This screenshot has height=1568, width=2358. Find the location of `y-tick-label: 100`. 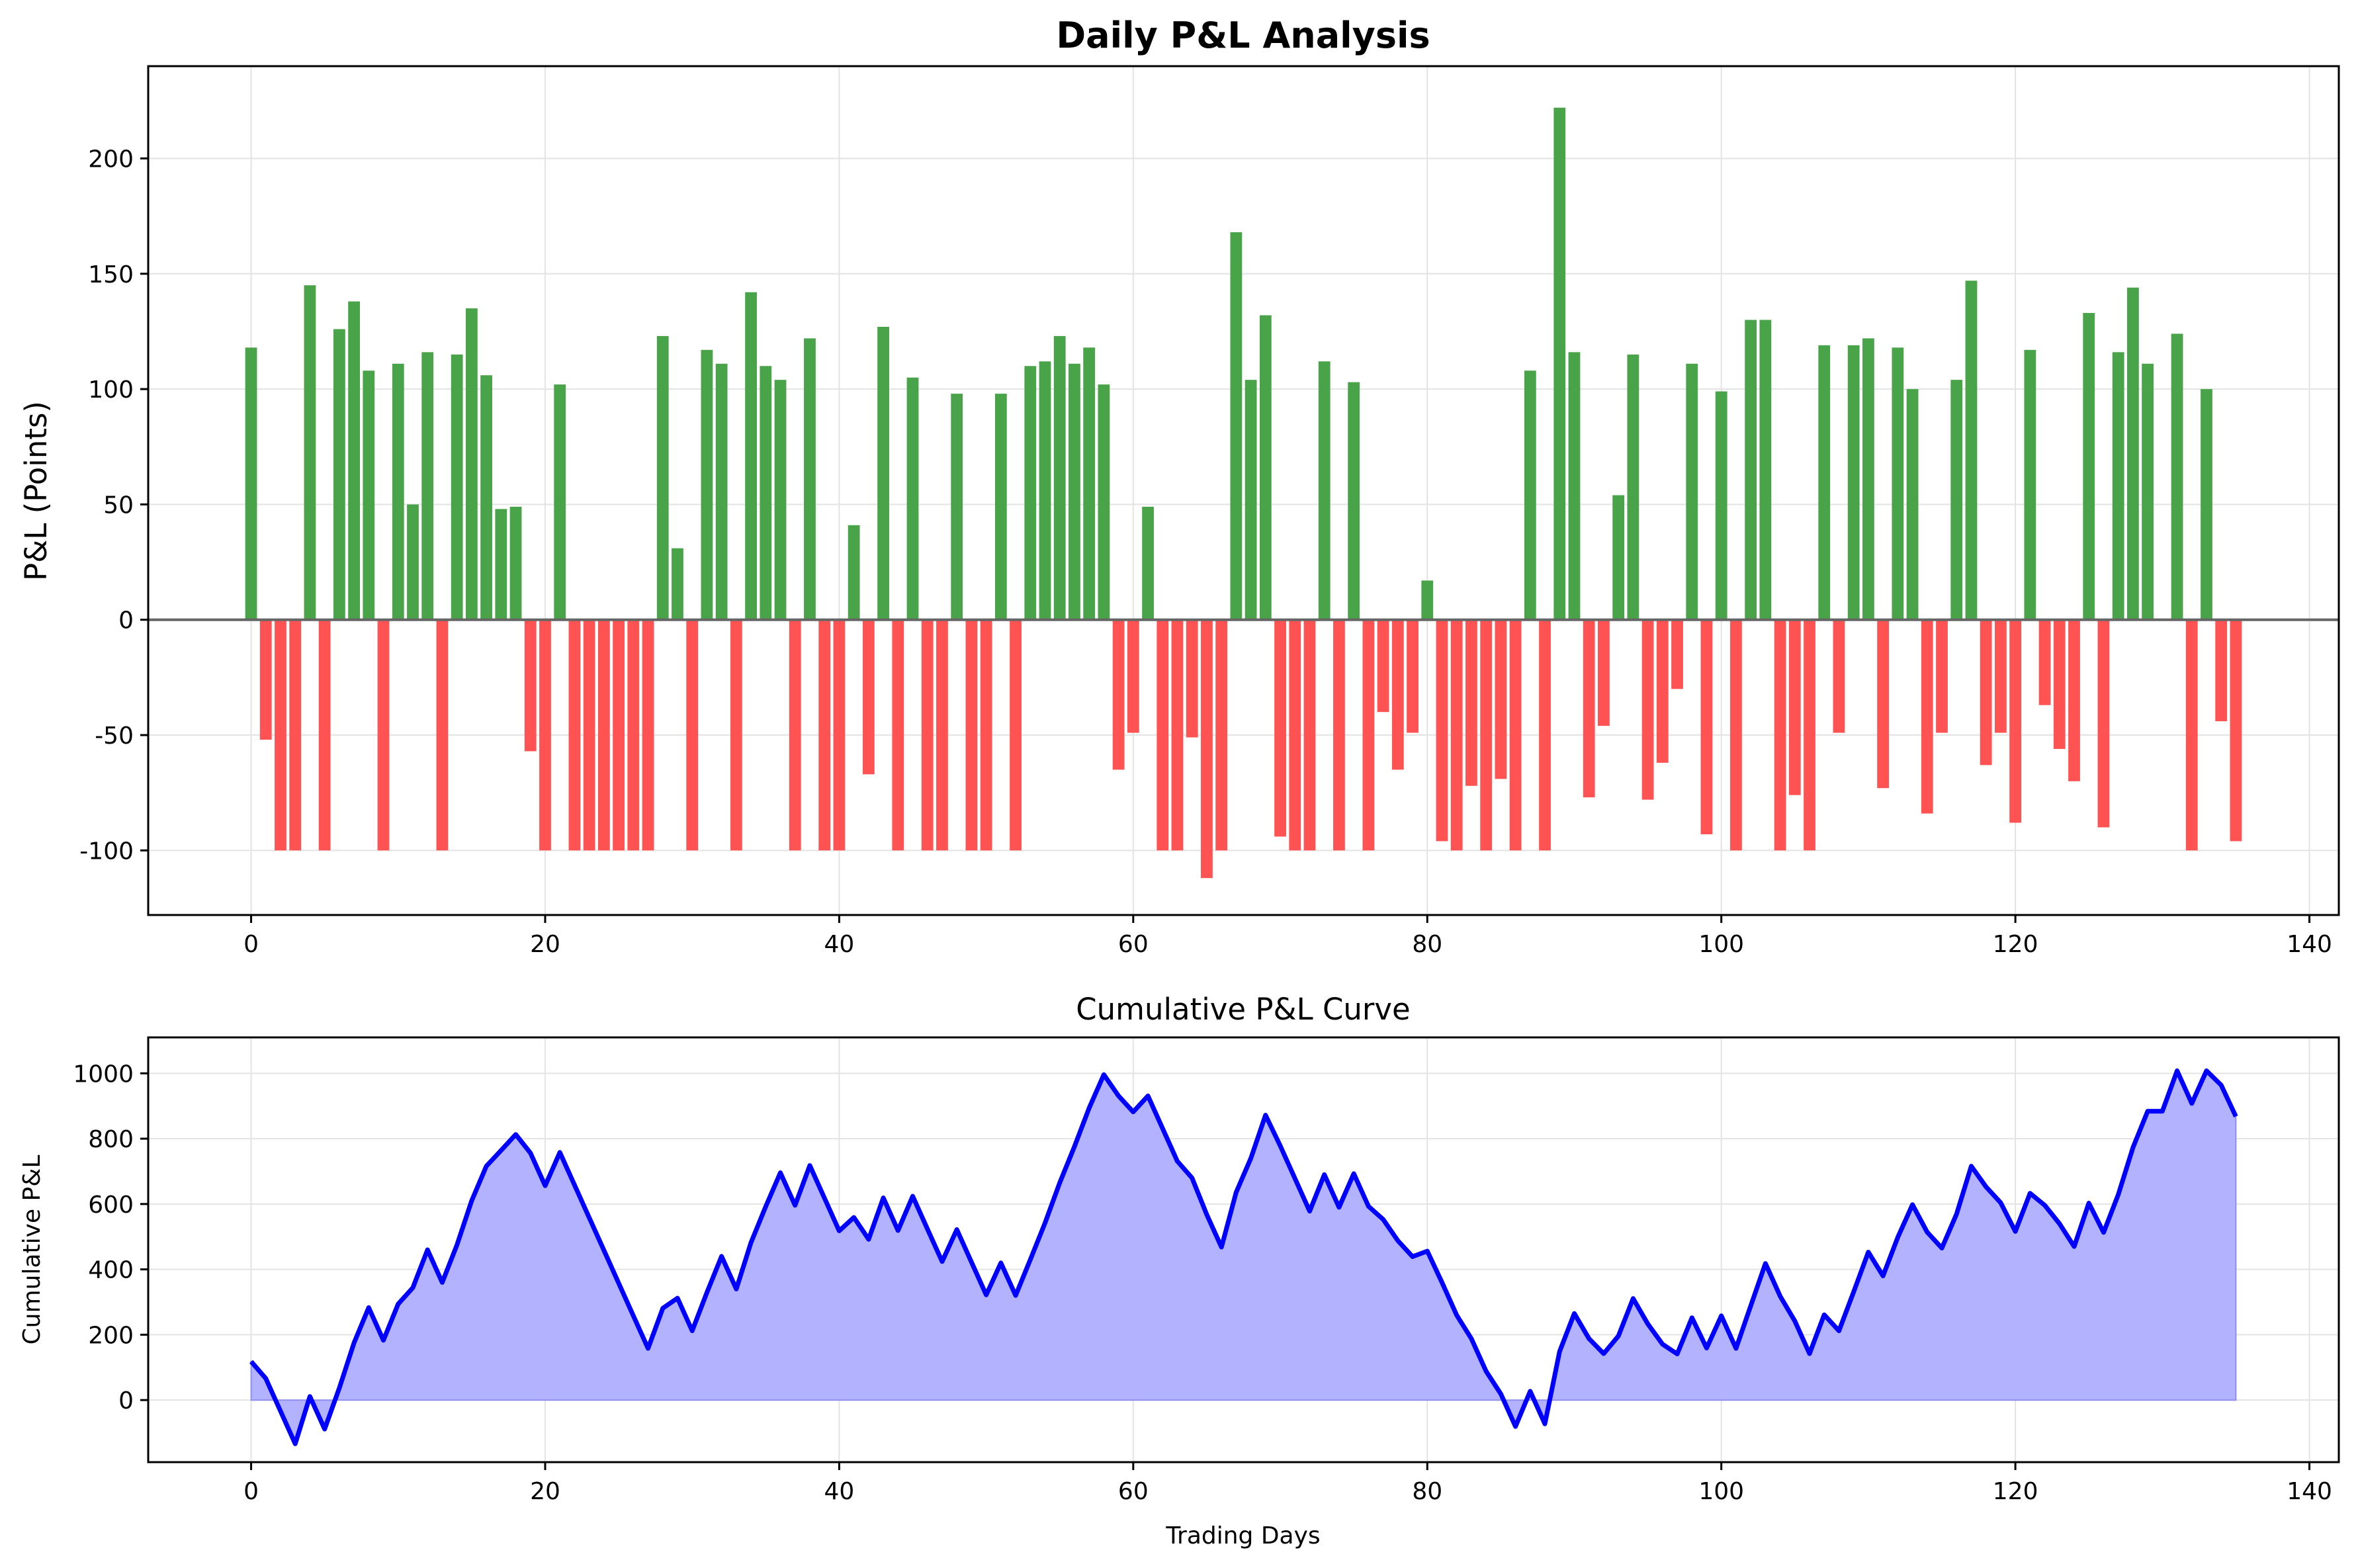

y-tick-label: 100 is located at coordinates (111, 390).